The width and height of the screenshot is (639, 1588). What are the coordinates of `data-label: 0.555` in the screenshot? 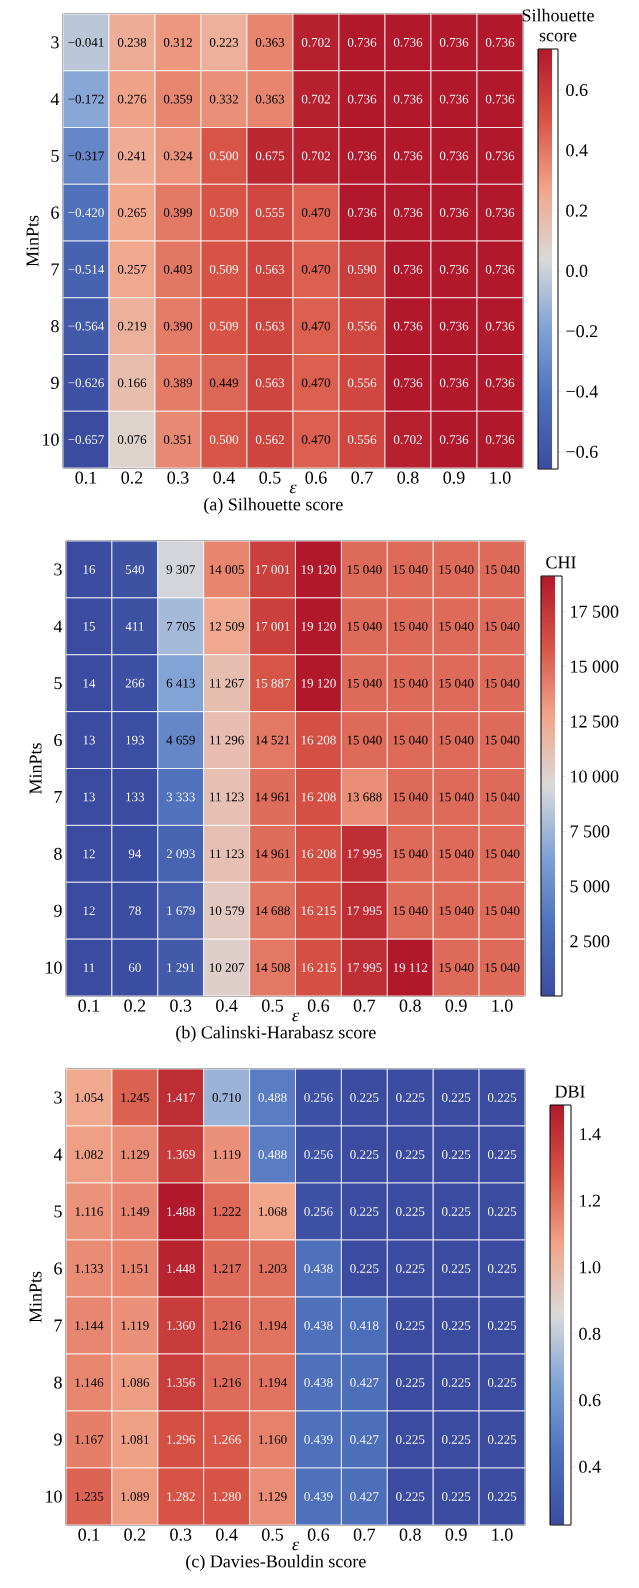 It's located at (270, 213).